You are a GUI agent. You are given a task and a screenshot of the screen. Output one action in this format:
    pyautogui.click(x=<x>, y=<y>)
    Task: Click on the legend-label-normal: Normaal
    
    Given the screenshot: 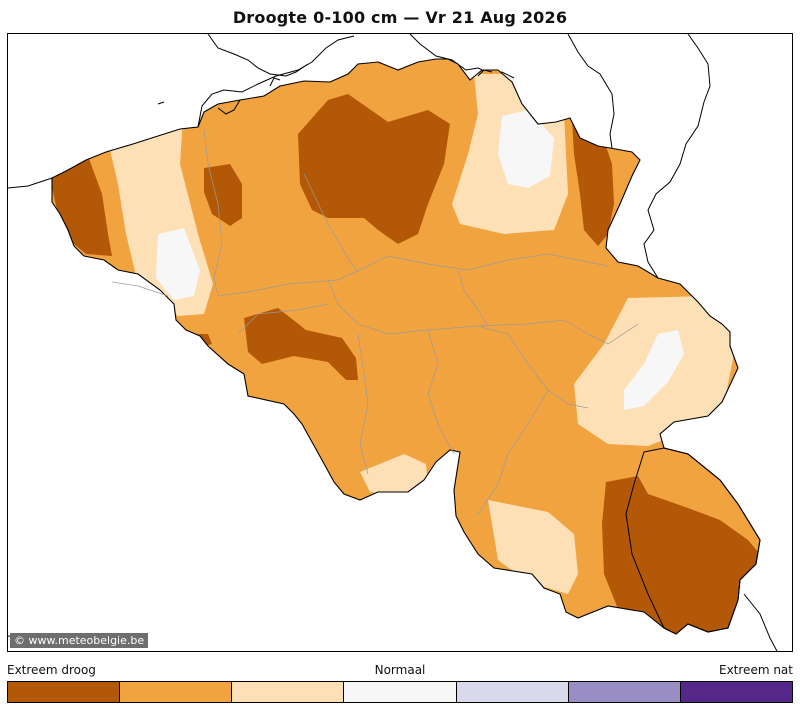 What is the action you would take?
    pyautogui.click(x=400, y=670)
    